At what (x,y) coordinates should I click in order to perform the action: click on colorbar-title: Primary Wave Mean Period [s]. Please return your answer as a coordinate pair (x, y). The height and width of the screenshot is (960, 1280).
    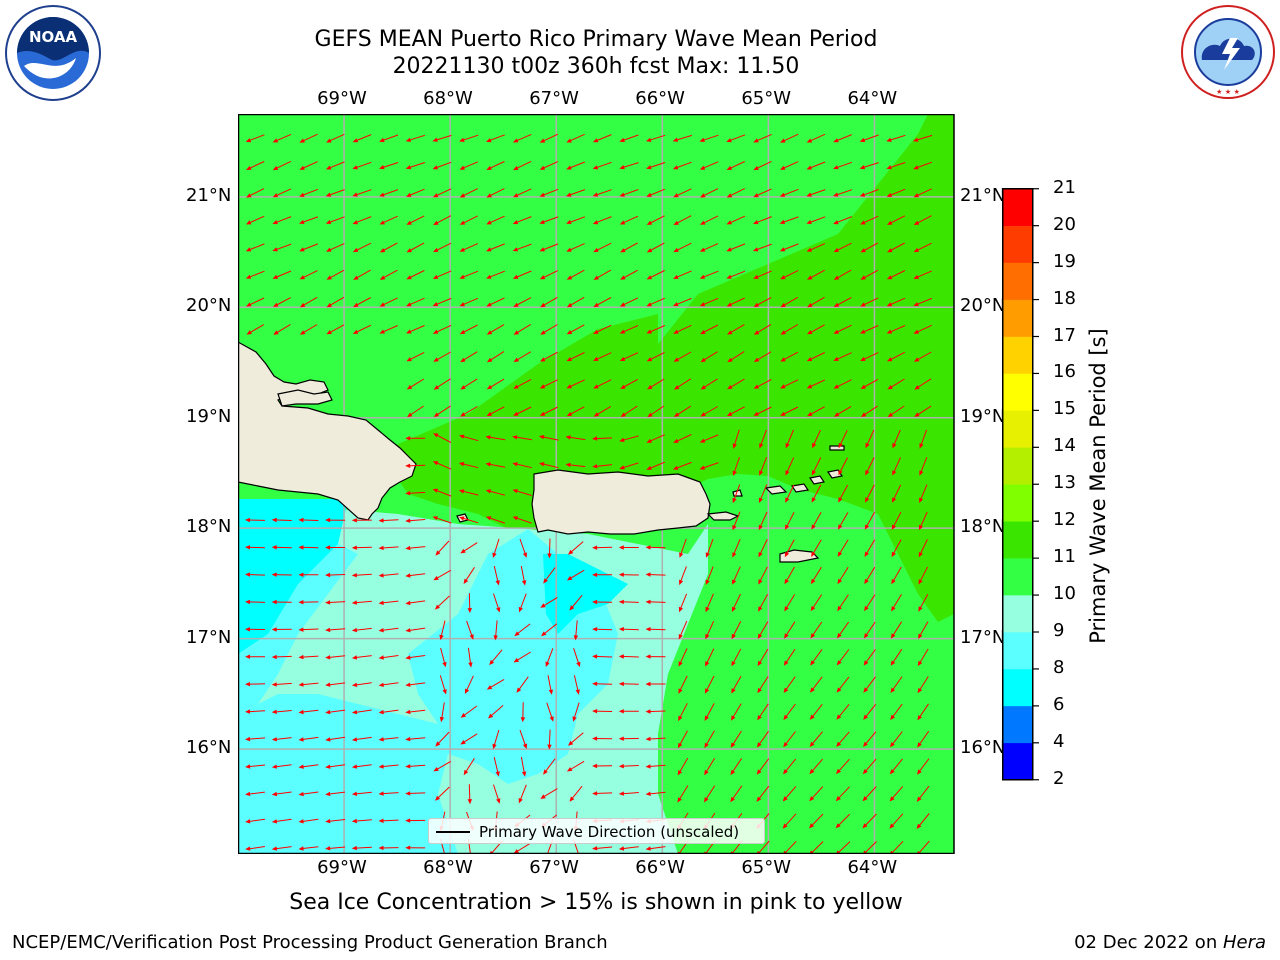
    Looking at the image, I should click on (1098, 486).